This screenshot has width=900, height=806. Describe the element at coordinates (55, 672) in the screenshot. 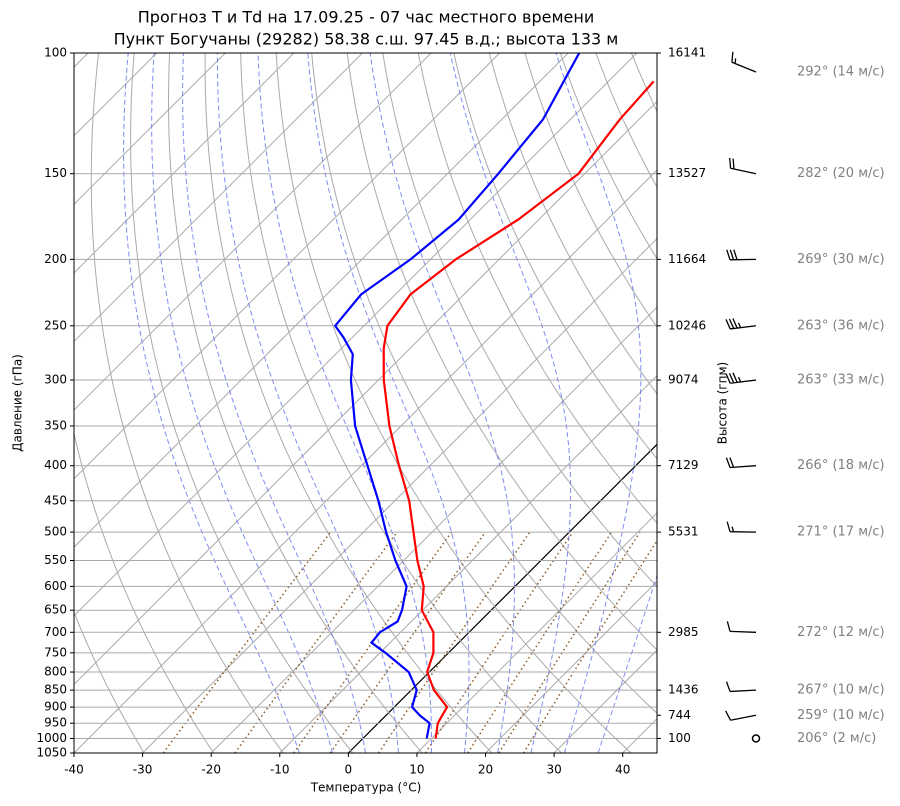

I see `y-tick-label: 800` at that location.